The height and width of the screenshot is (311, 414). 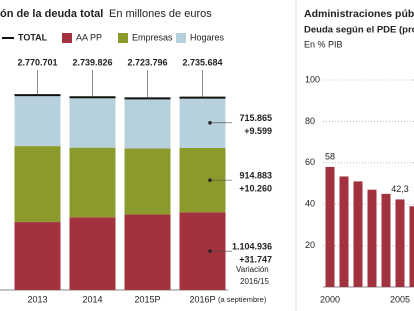 What do you see at coordinates (242, 299) in the screenshot?
I see `category-note: (a septiembre)` at bounding box center [242, 299].